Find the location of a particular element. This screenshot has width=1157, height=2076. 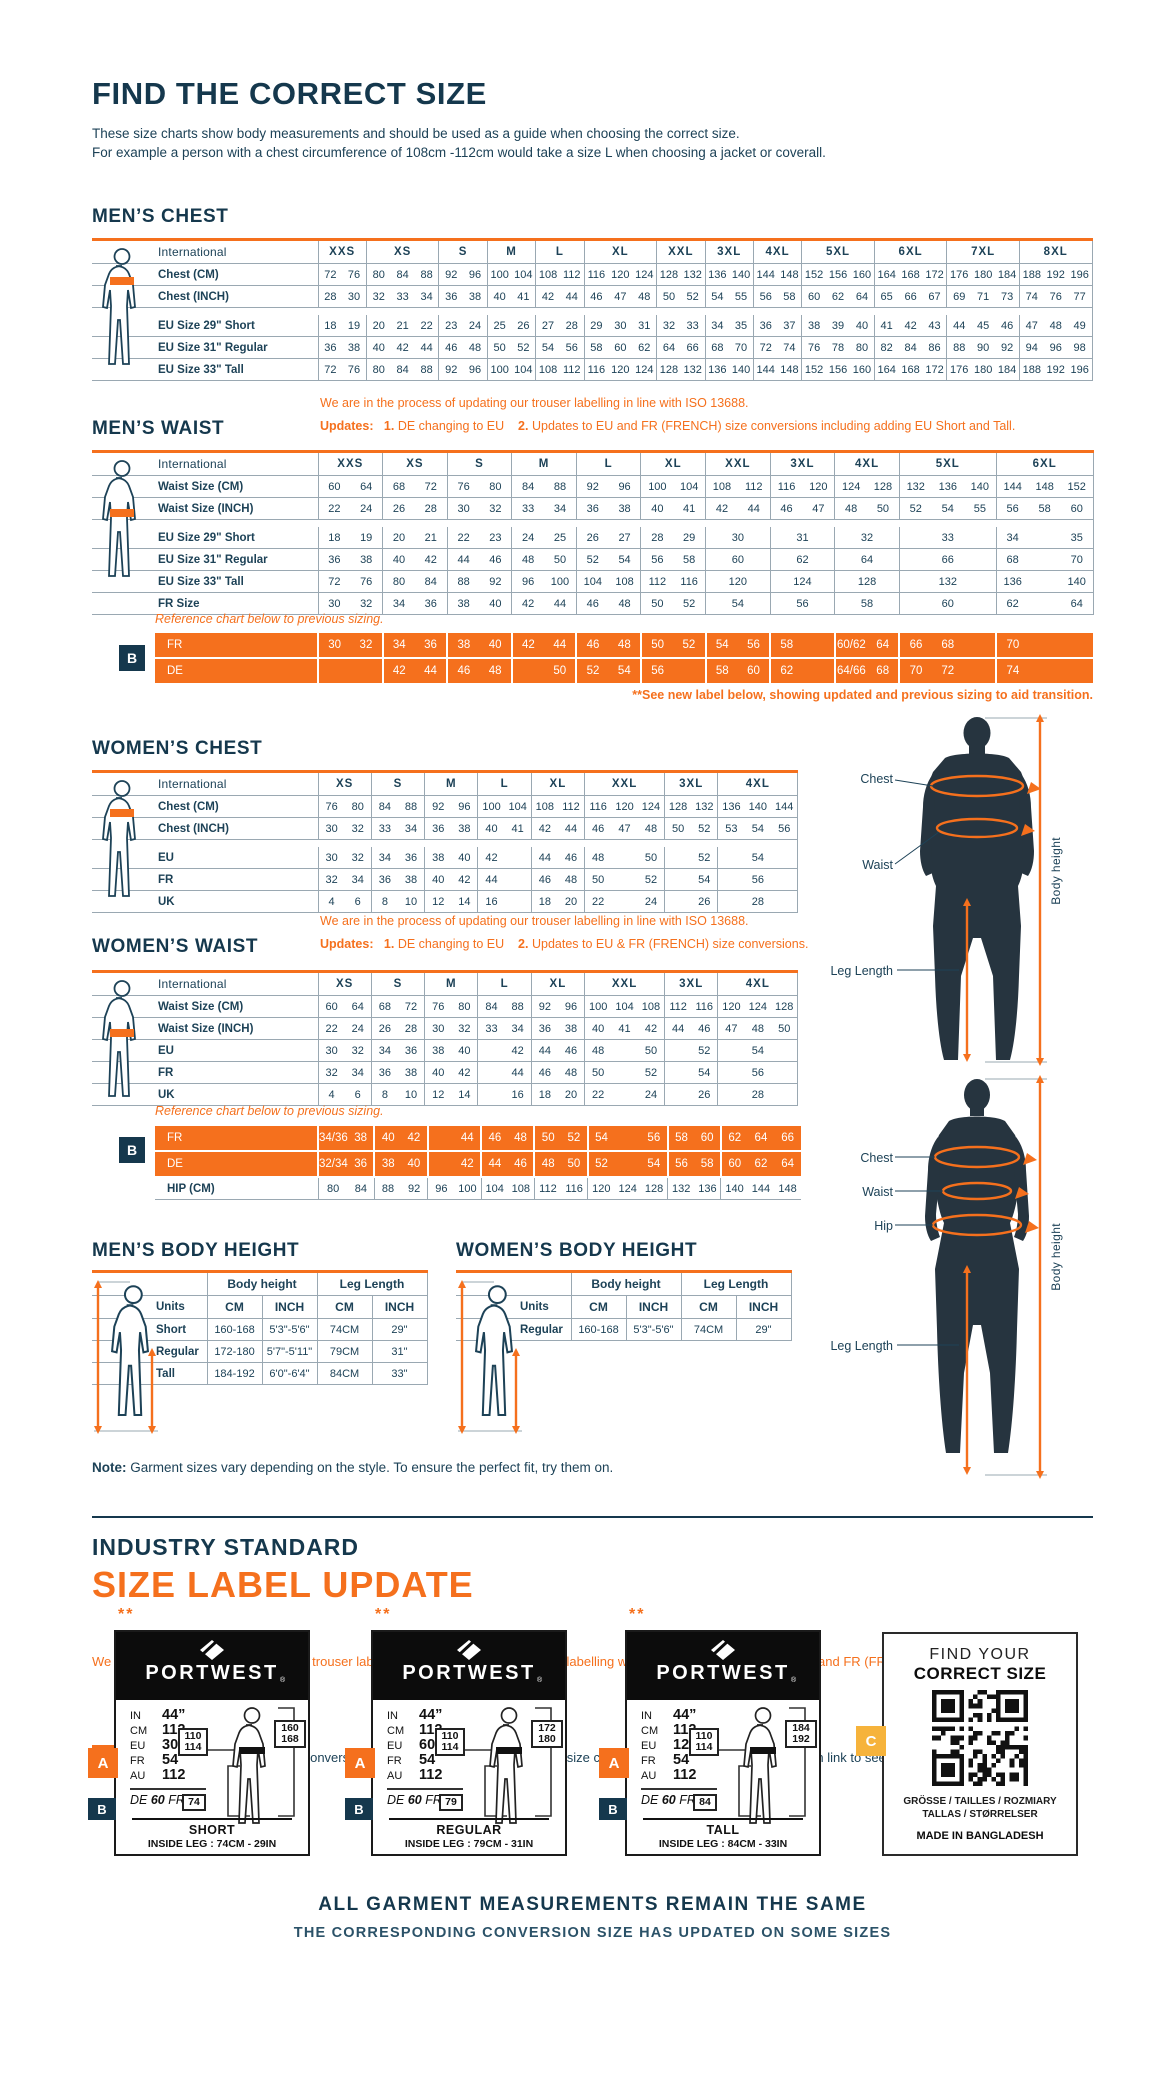

table-row: International XXS XS S M L XL XXL 3XL 4XL 5XL 6XL is located at coordinates (593, 463).